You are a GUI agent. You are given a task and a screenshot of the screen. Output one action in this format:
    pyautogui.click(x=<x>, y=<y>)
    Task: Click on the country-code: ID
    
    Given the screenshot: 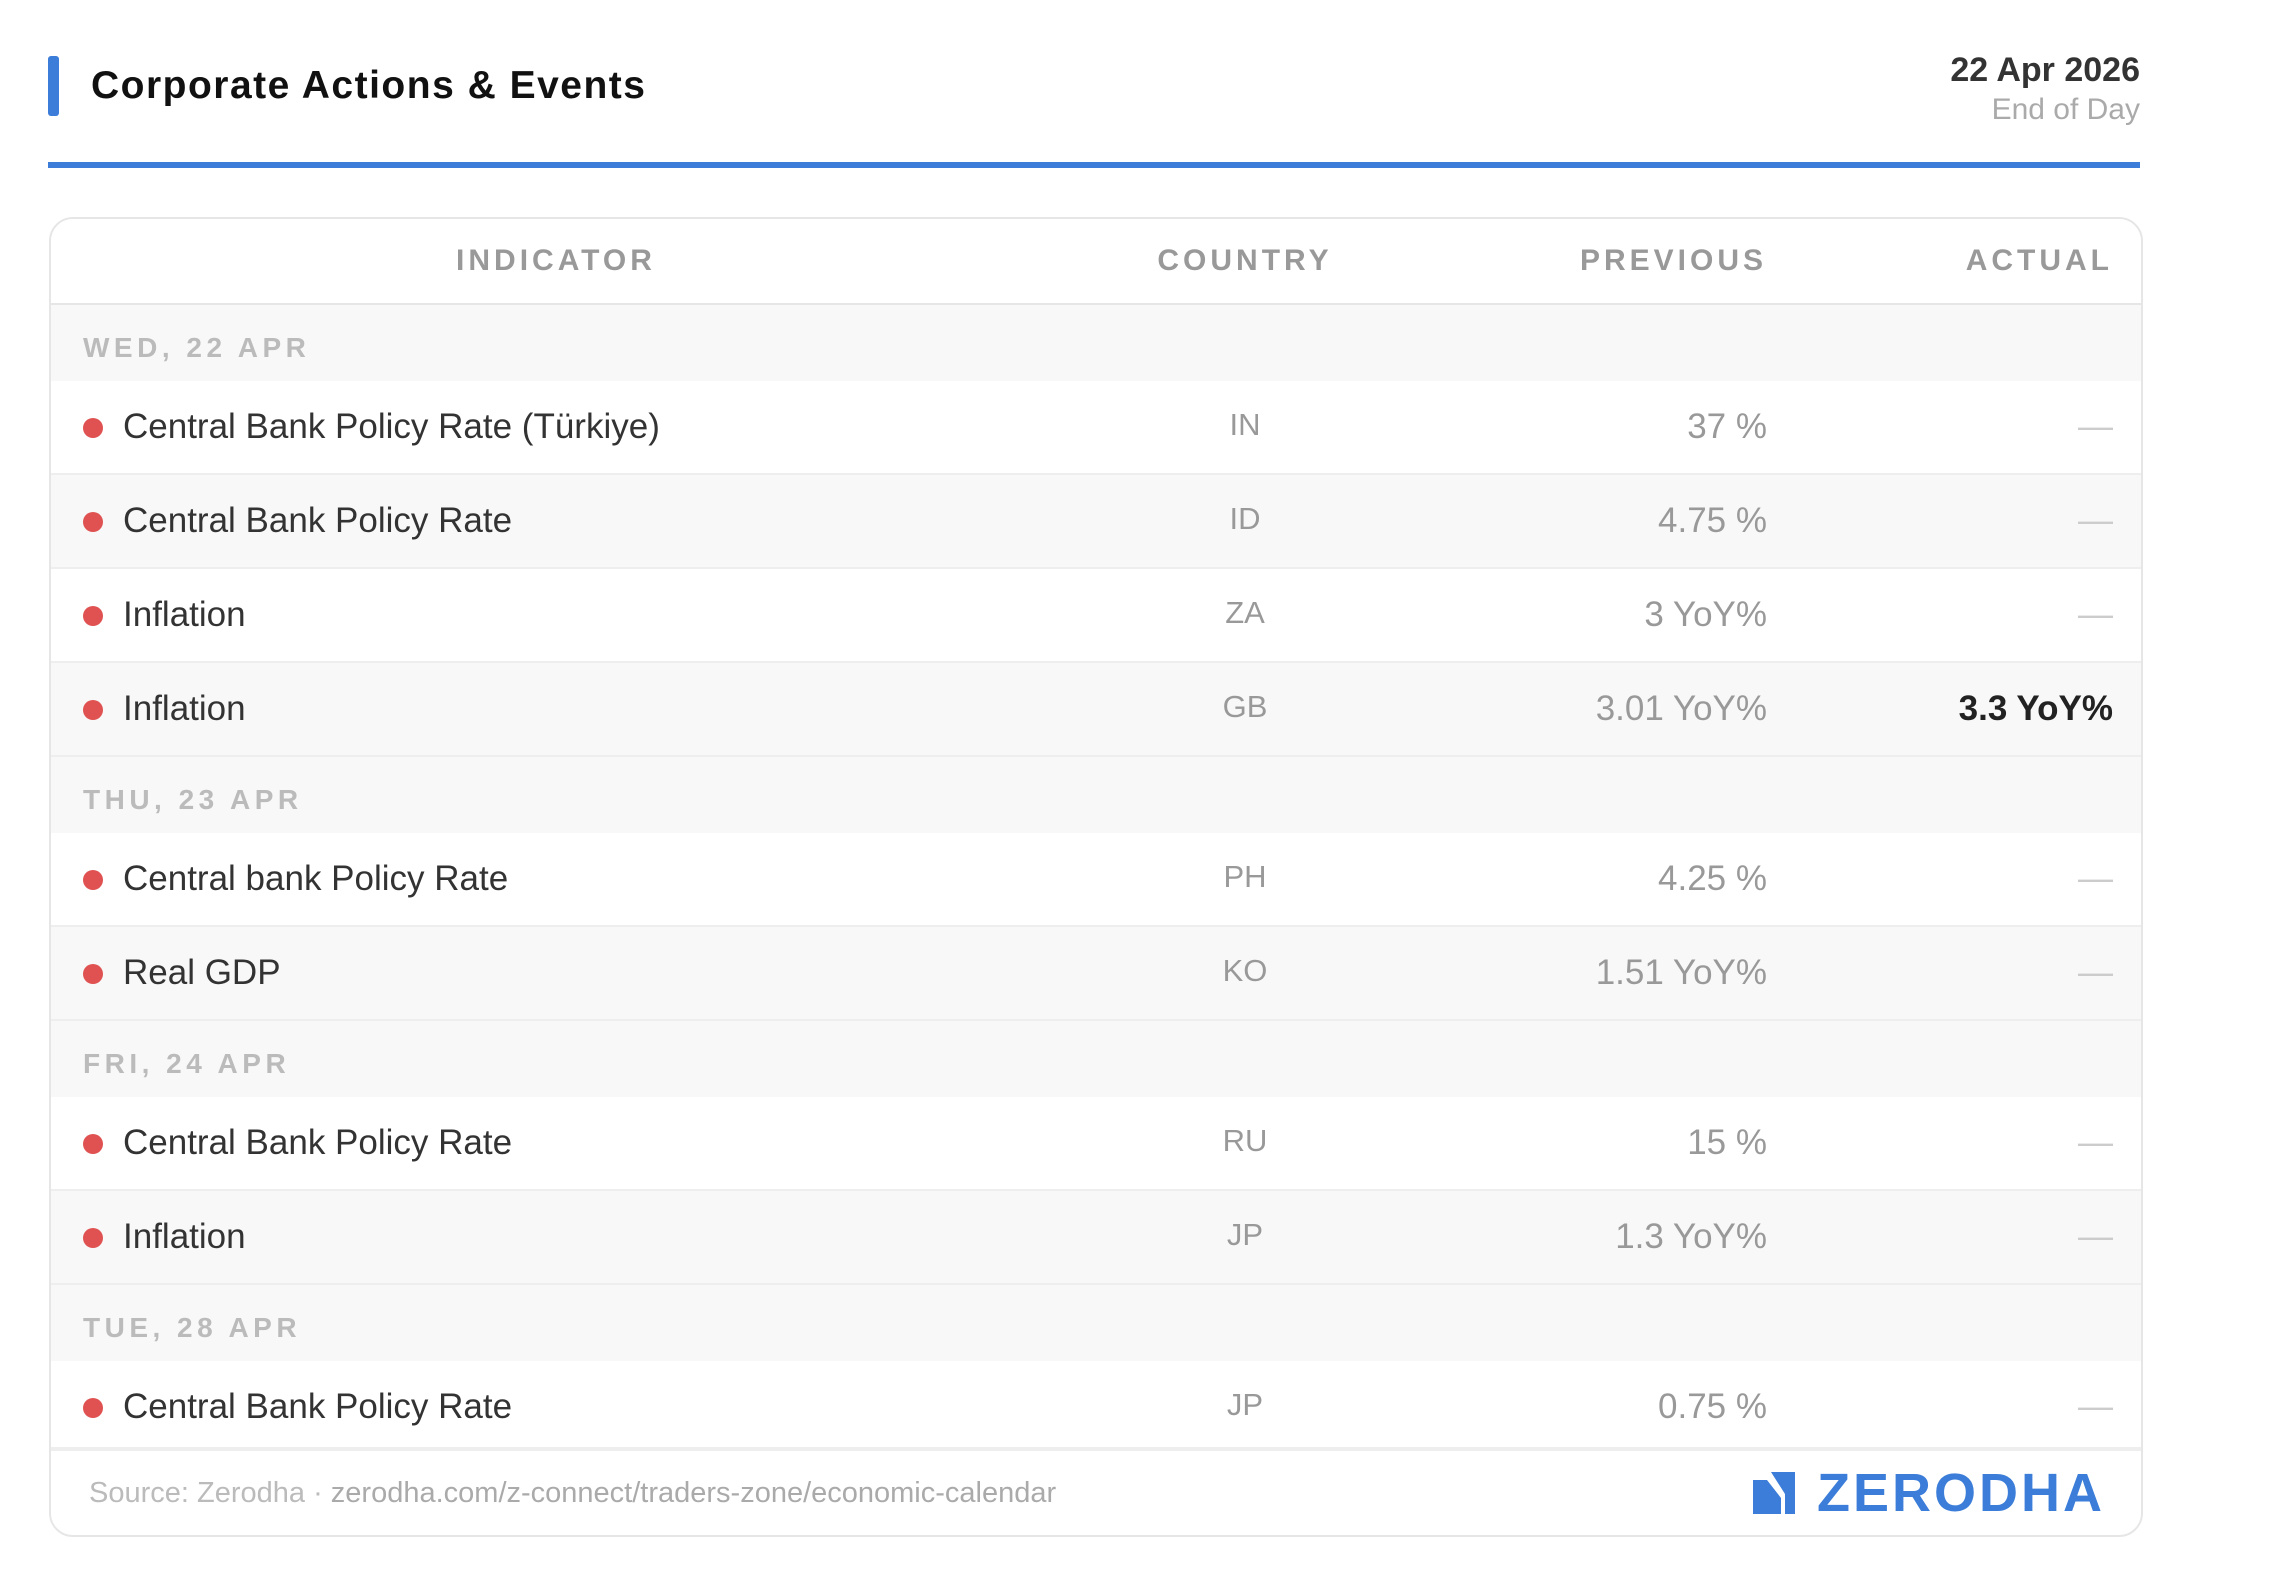 What is the action you would take?
    pyautogui.click(x=1245, y=518)
    